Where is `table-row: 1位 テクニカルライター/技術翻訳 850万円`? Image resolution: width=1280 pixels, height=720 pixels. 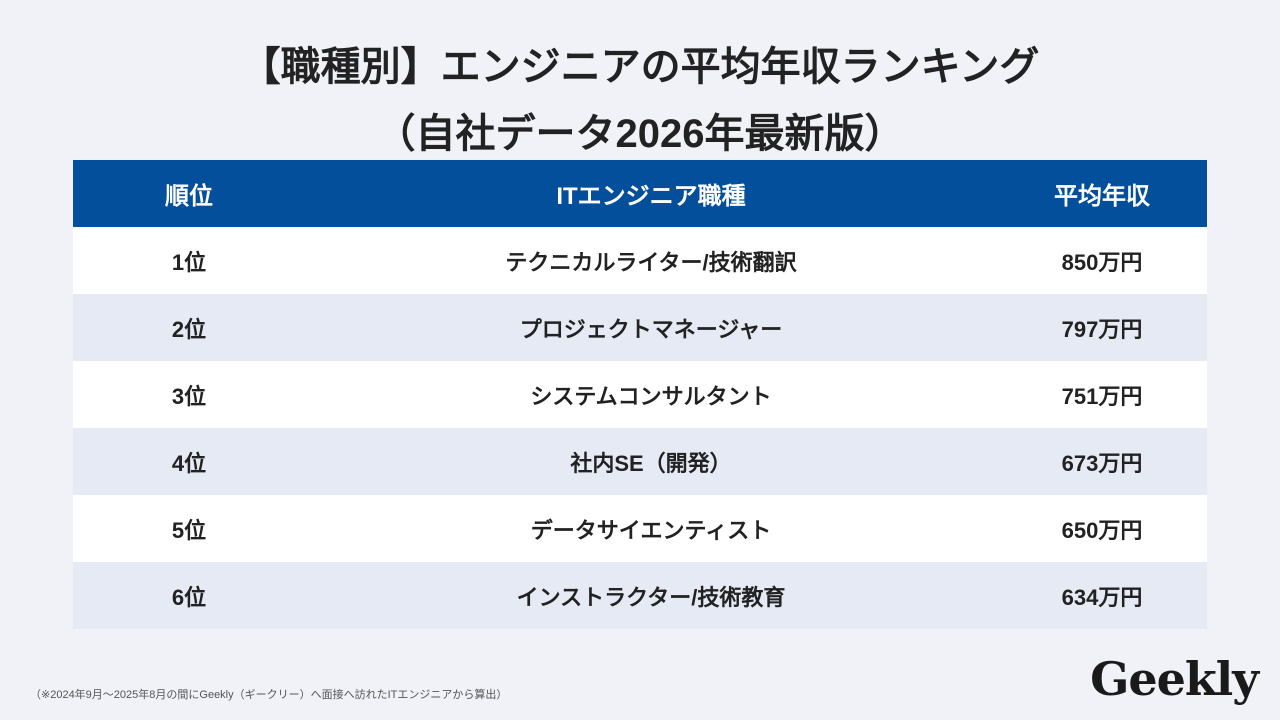 table-row: 1位 テクニカルライター/技術翻訳 850万円 is located at coordinates (640, 260).